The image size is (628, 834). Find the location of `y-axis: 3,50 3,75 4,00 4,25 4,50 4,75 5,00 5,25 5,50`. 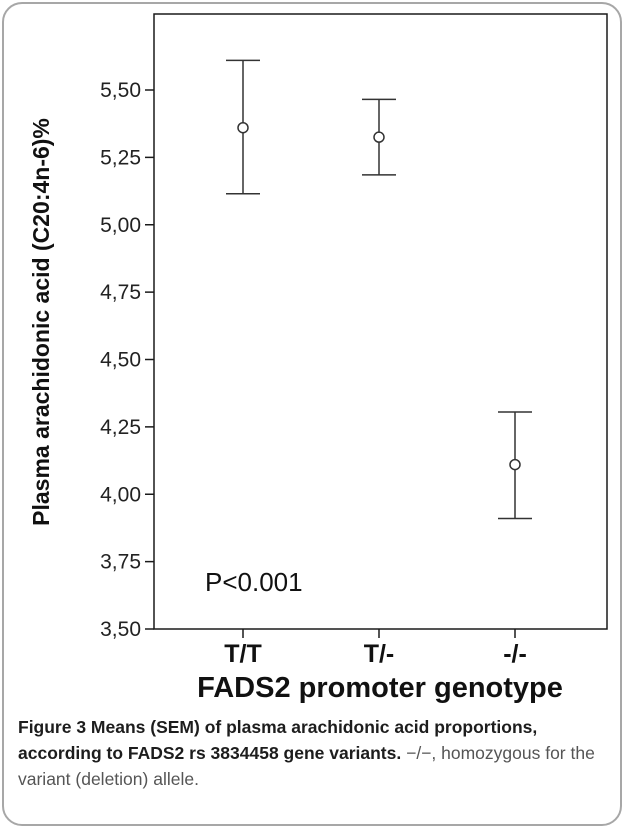

y-axis: 3,50 3,75 4,00 4,25 4,50 4,75 5,00 5,25 5,50 is located at coordinates (127, 360).